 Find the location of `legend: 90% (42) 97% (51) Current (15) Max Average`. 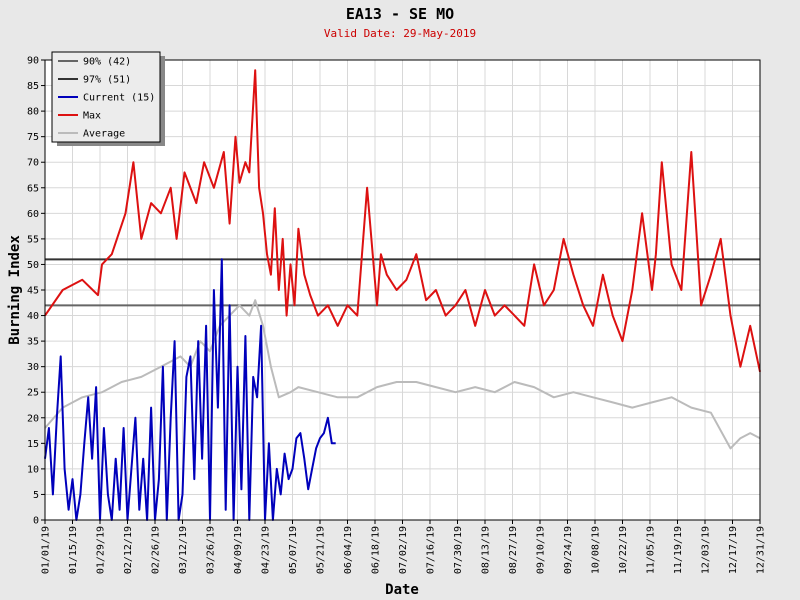

legend: 90% (42) 97% (51) Current (15) Max Average is located at coordinates (108, 98).